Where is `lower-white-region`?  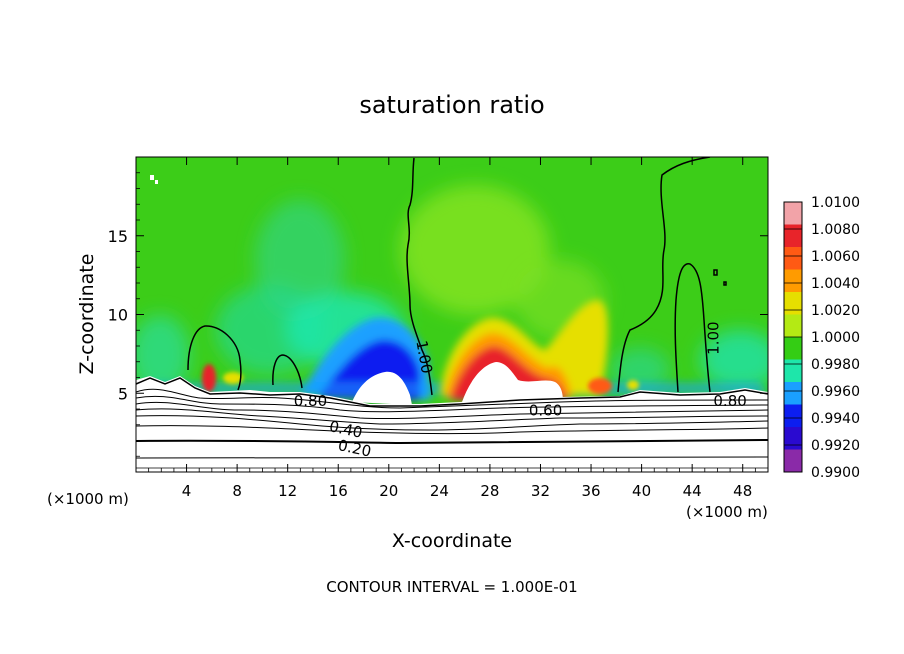 lower-white-region is located at coordinates (452, 424).